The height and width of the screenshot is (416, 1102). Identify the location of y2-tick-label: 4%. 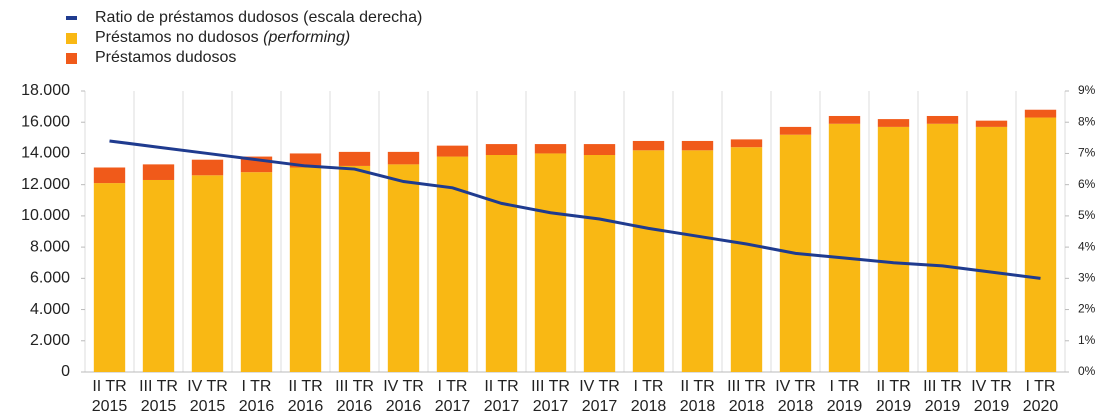
(1087, 246).